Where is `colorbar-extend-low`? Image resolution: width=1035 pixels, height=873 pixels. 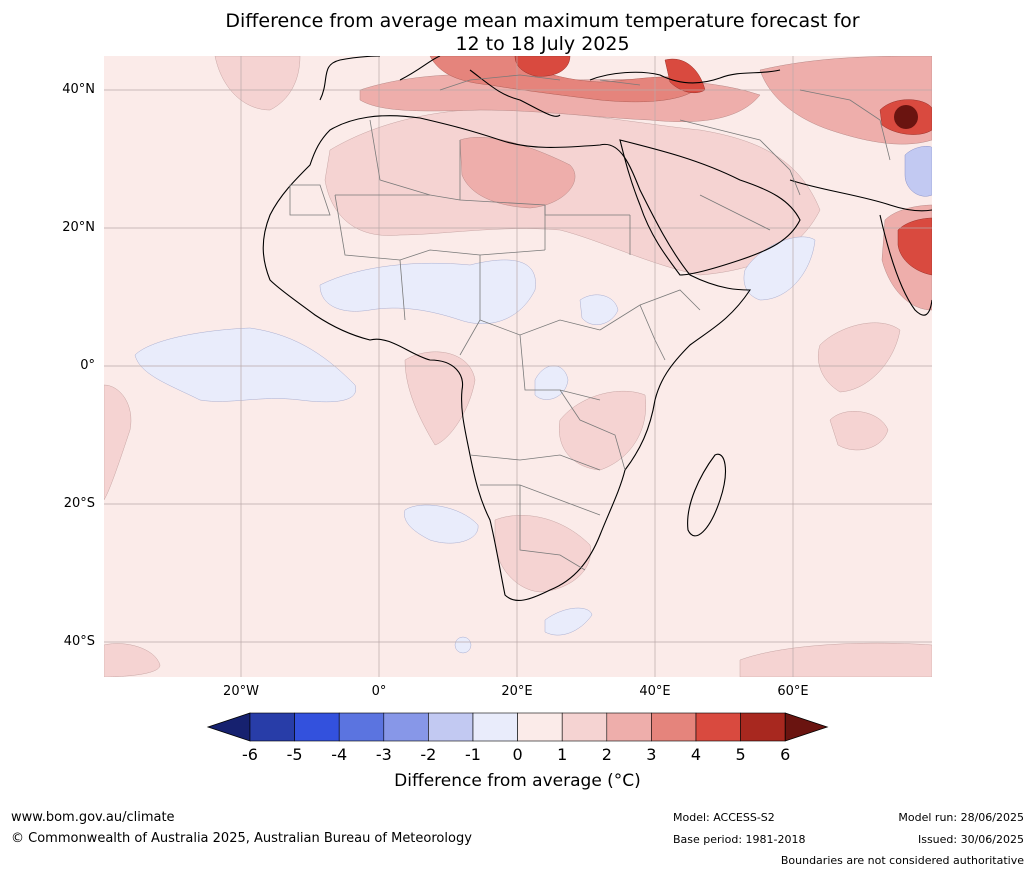 colorbar-extend-low is located at coordinates (228, 727).